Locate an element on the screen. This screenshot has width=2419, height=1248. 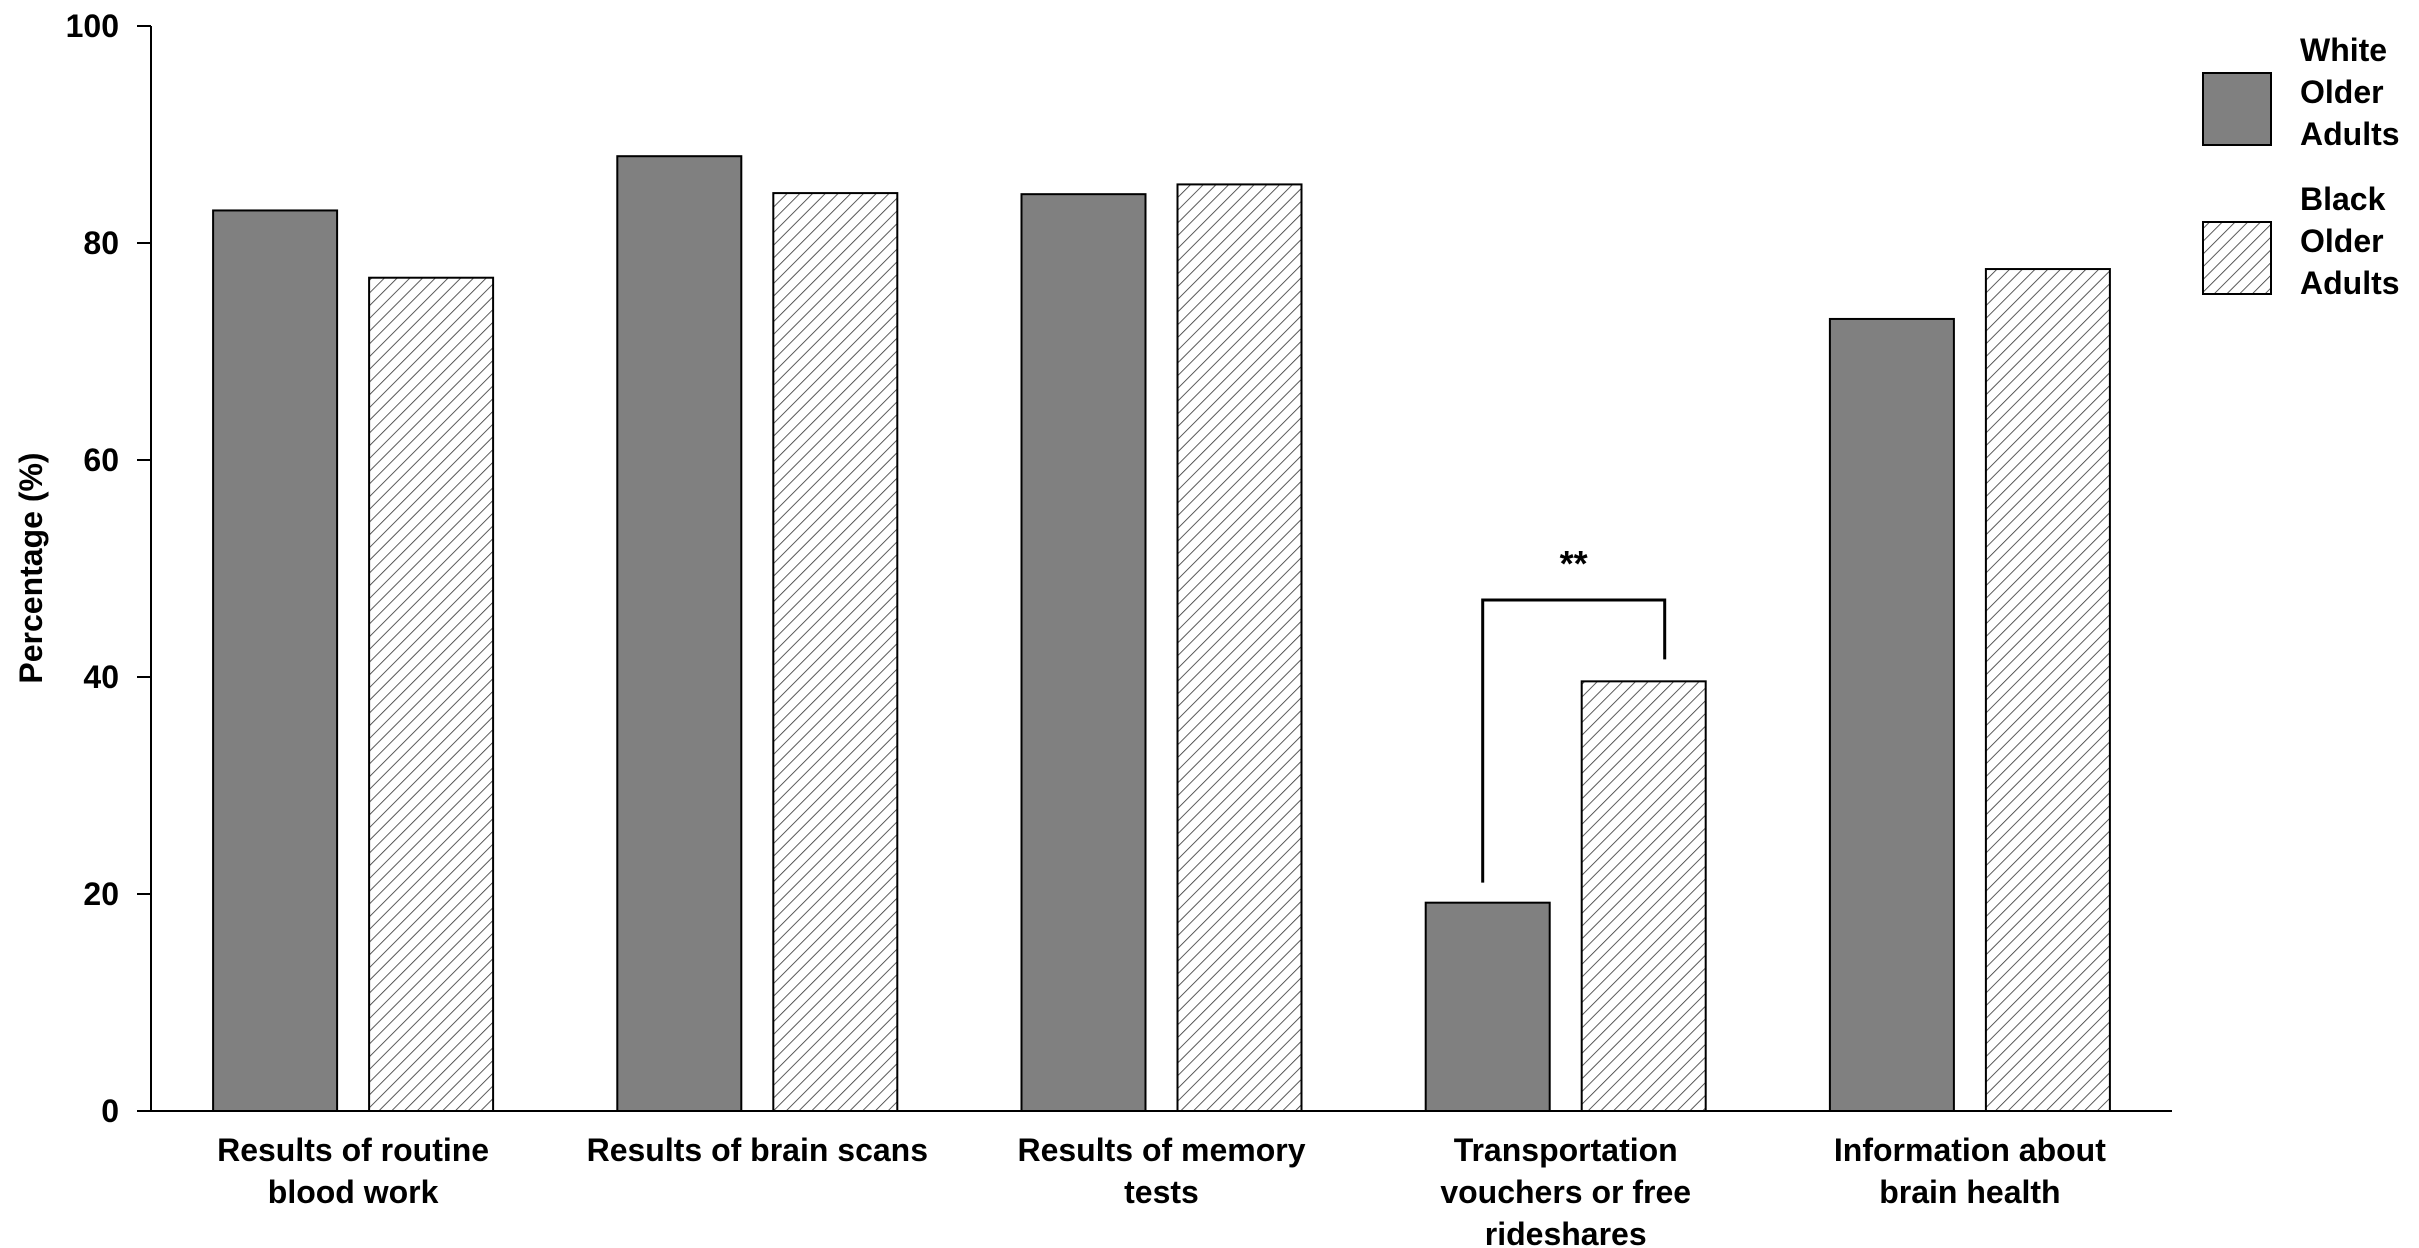
x-tick-label: rideshares is located at coordinates (1566, 1232).